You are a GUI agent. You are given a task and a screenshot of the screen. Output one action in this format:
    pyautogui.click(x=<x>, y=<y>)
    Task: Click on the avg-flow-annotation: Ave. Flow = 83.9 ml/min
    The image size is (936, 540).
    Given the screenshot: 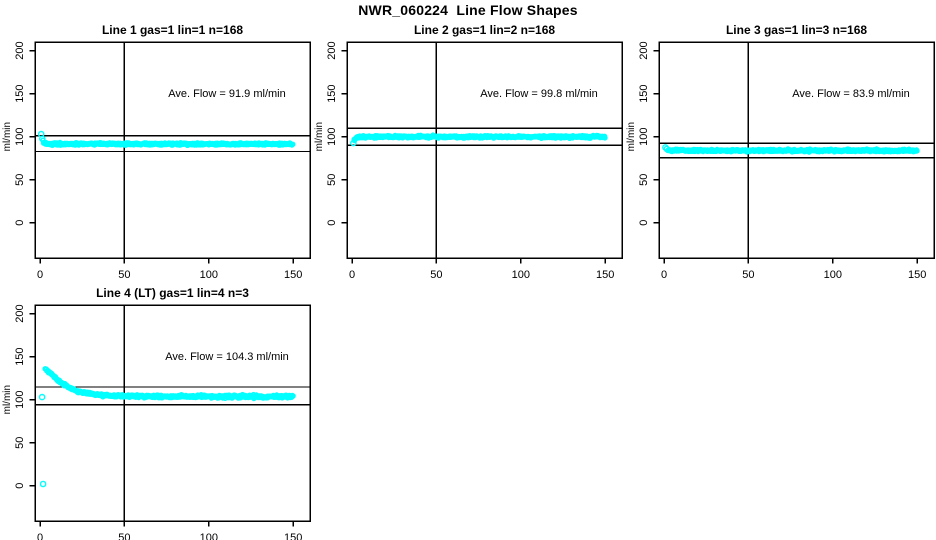 What is the action you would take?
    pyautogui.click(x=850, y=94)
    